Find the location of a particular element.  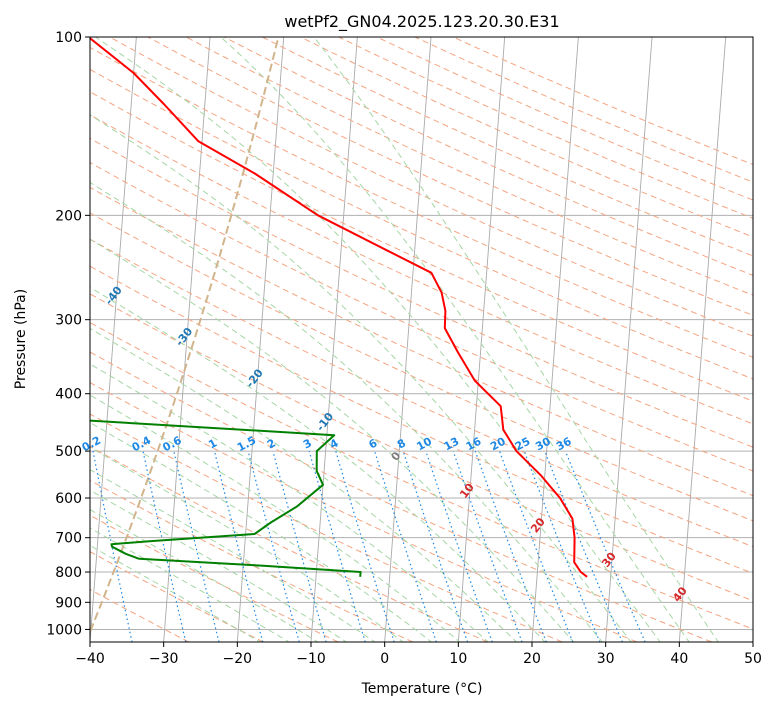

x-axis-label: Temperature (°C) is located at coordinates (422, 689).